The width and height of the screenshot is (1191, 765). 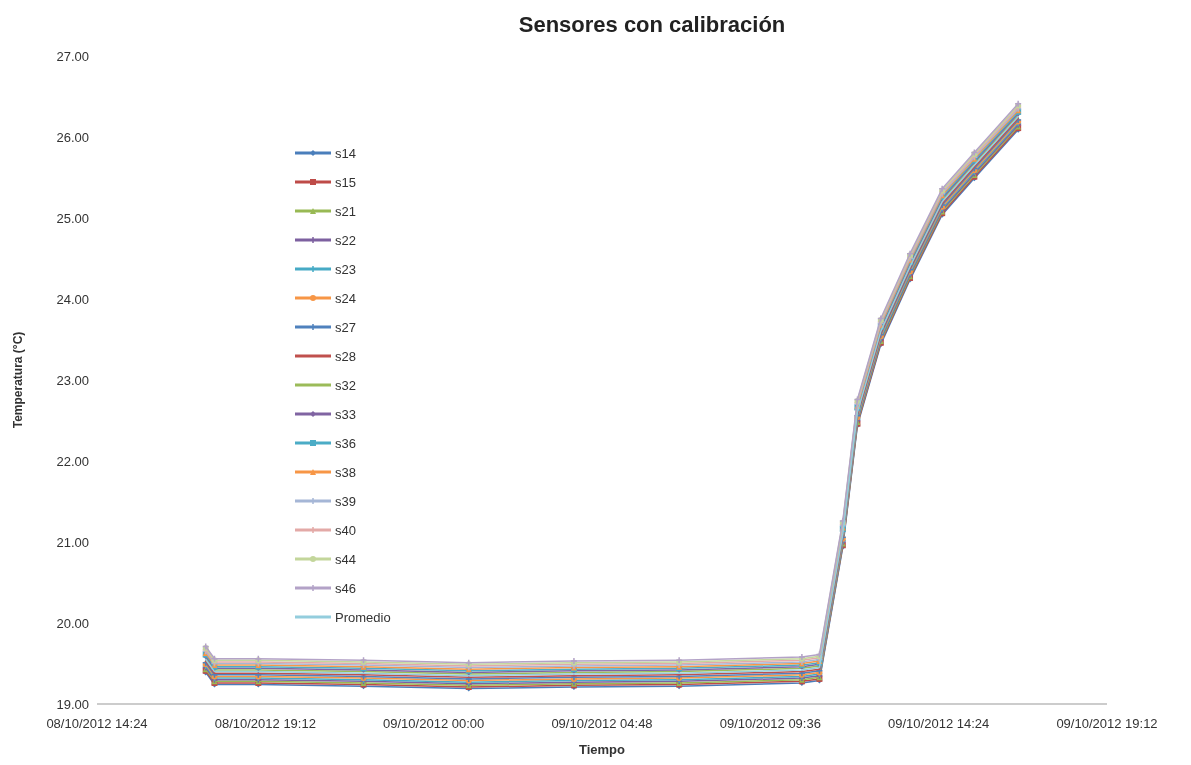 I want to click on legend-label: s24, so click(x=345, y=298).